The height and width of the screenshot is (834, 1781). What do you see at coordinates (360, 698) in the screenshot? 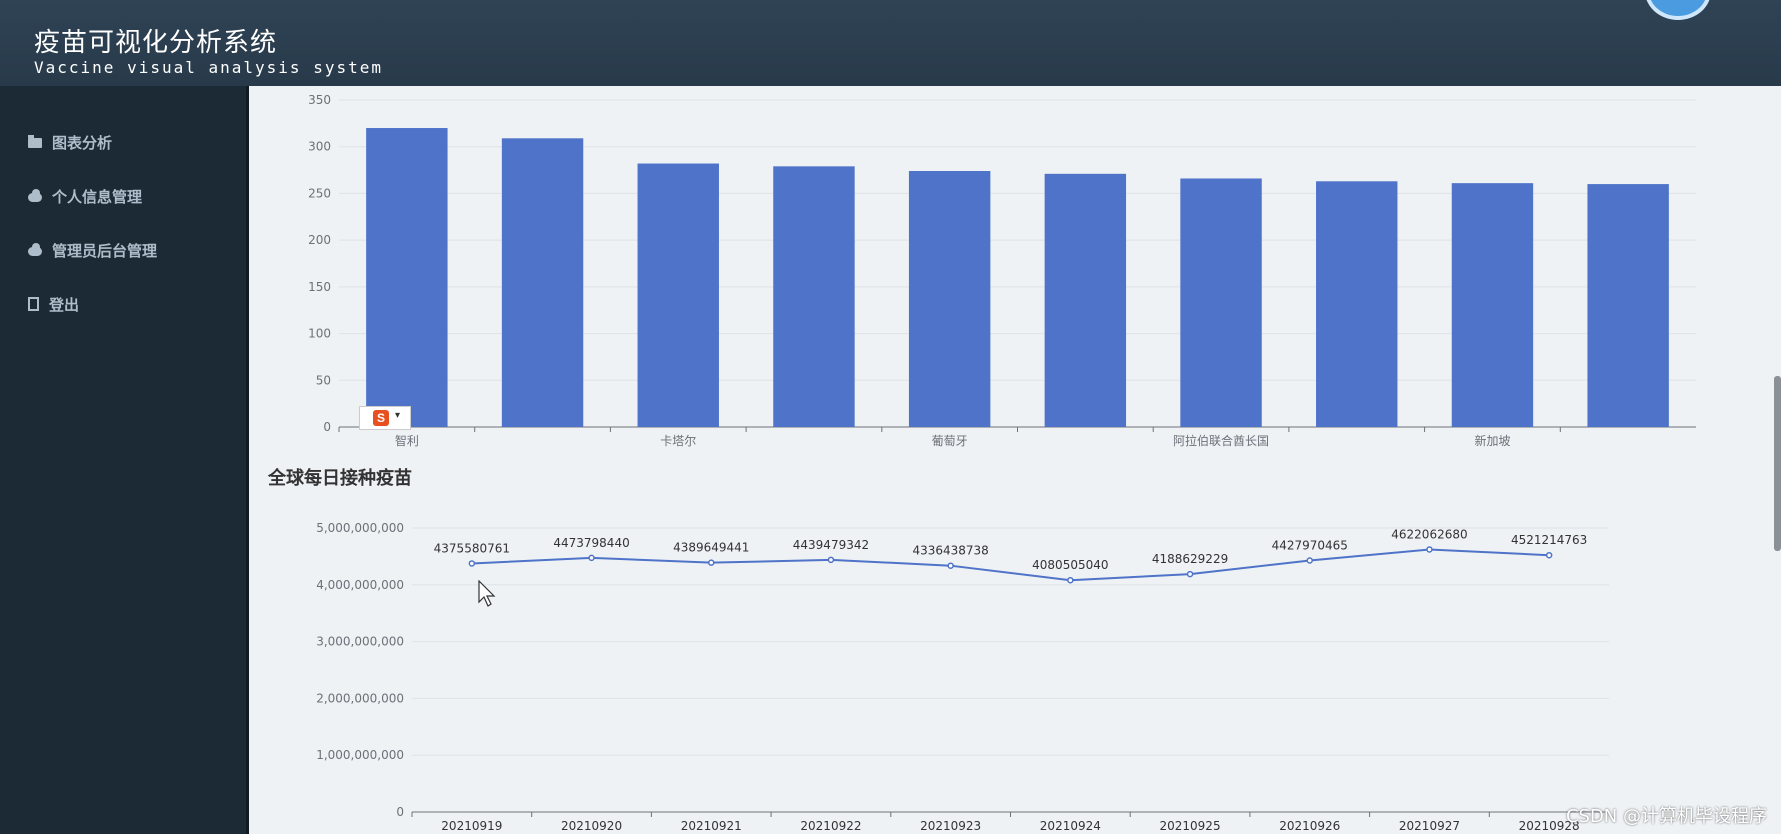
I see `y-tick-label: 2,000,000,000` at bounding box center [360, 698].